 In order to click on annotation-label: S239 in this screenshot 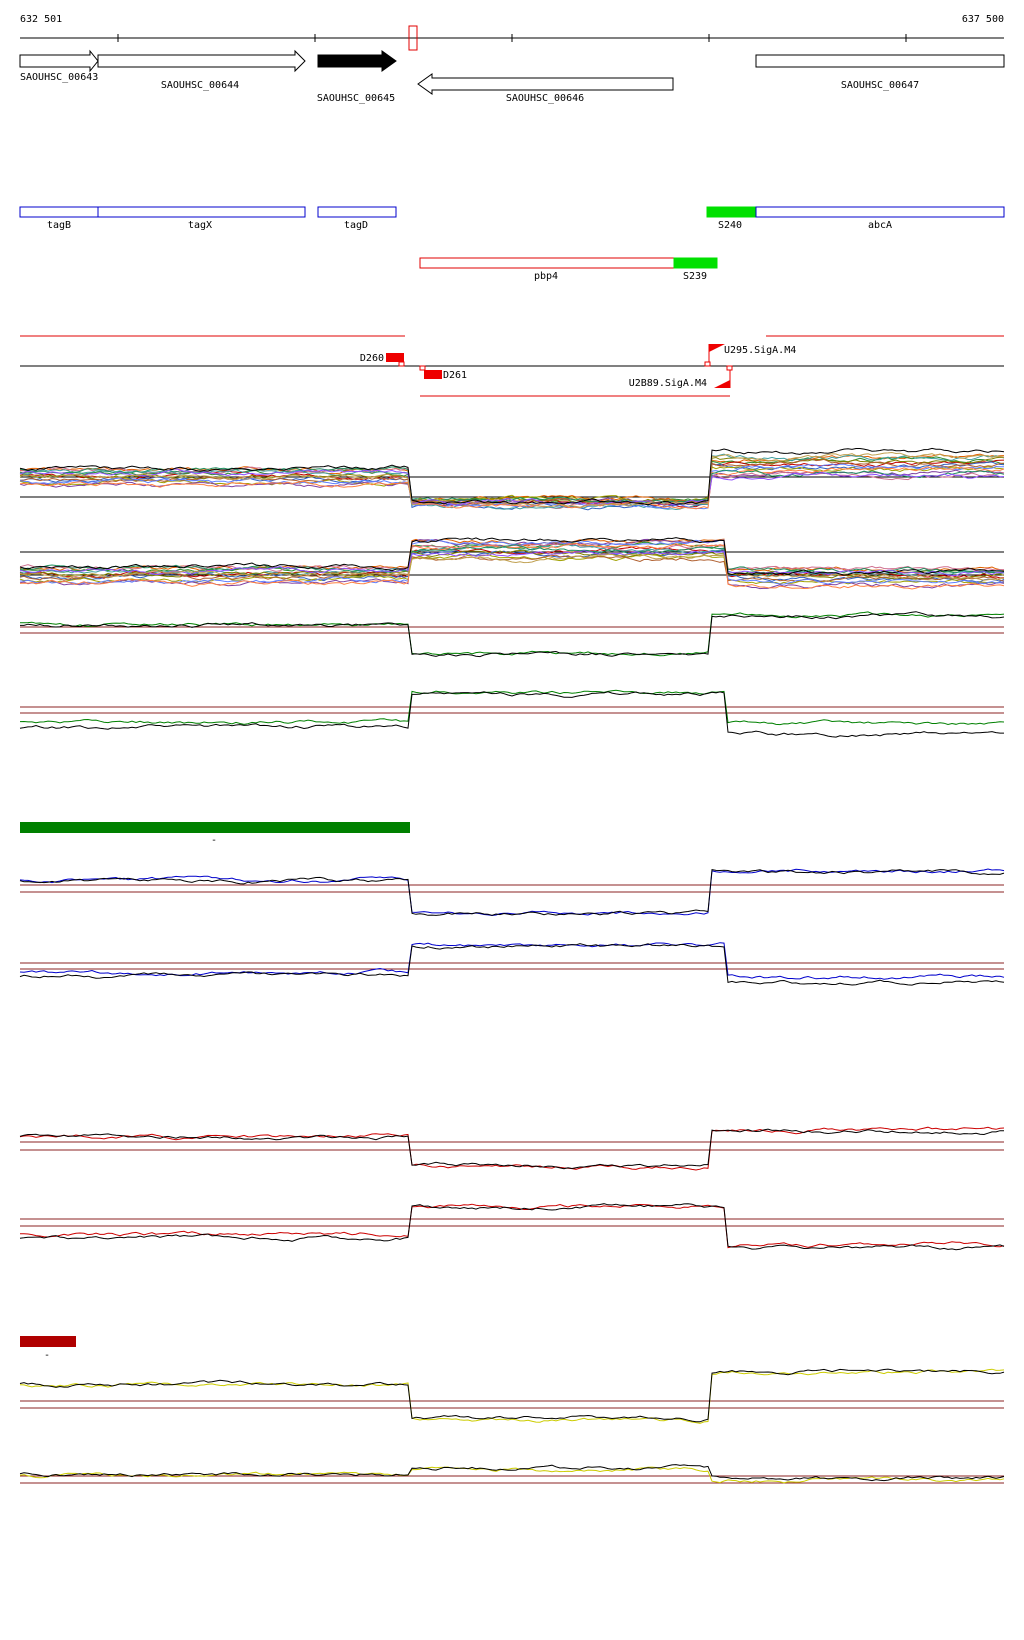, I will do `click(695, 276)`.